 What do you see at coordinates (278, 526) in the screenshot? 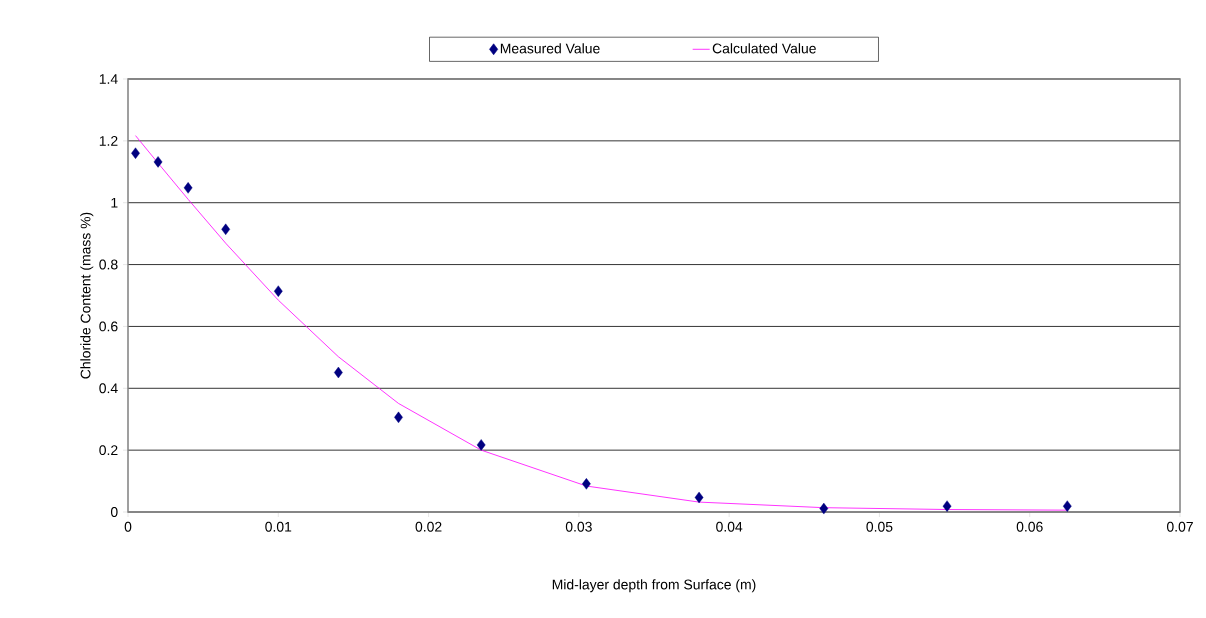
I see `x-tick-label: 0.01` at bounding box center [278, 526].